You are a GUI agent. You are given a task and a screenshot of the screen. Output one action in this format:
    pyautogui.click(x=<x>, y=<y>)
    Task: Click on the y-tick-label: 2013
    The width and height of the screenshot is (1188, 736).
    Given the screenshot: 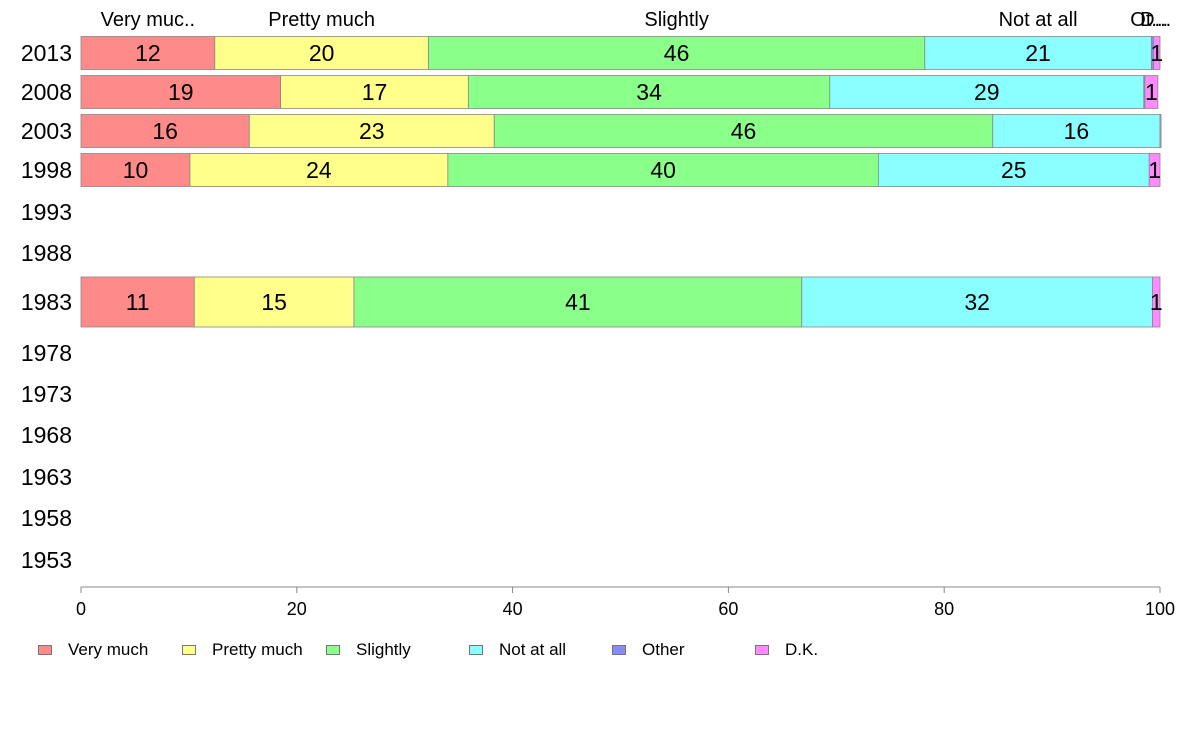 What is the action you would take?
    pyautogui.click(x=46, y=53)
    